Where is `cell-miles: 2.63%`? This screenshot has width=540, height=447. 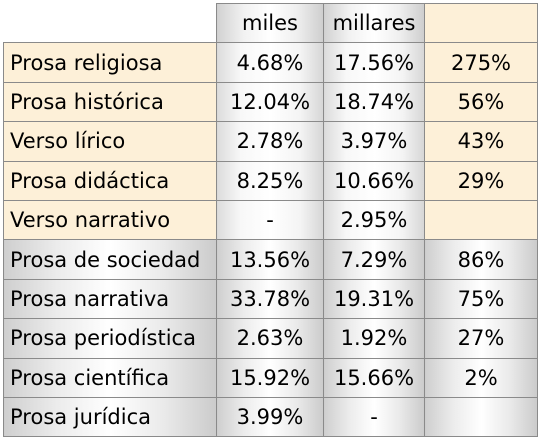 cell-miles: 2.63% is located at coordinates (270, 338).